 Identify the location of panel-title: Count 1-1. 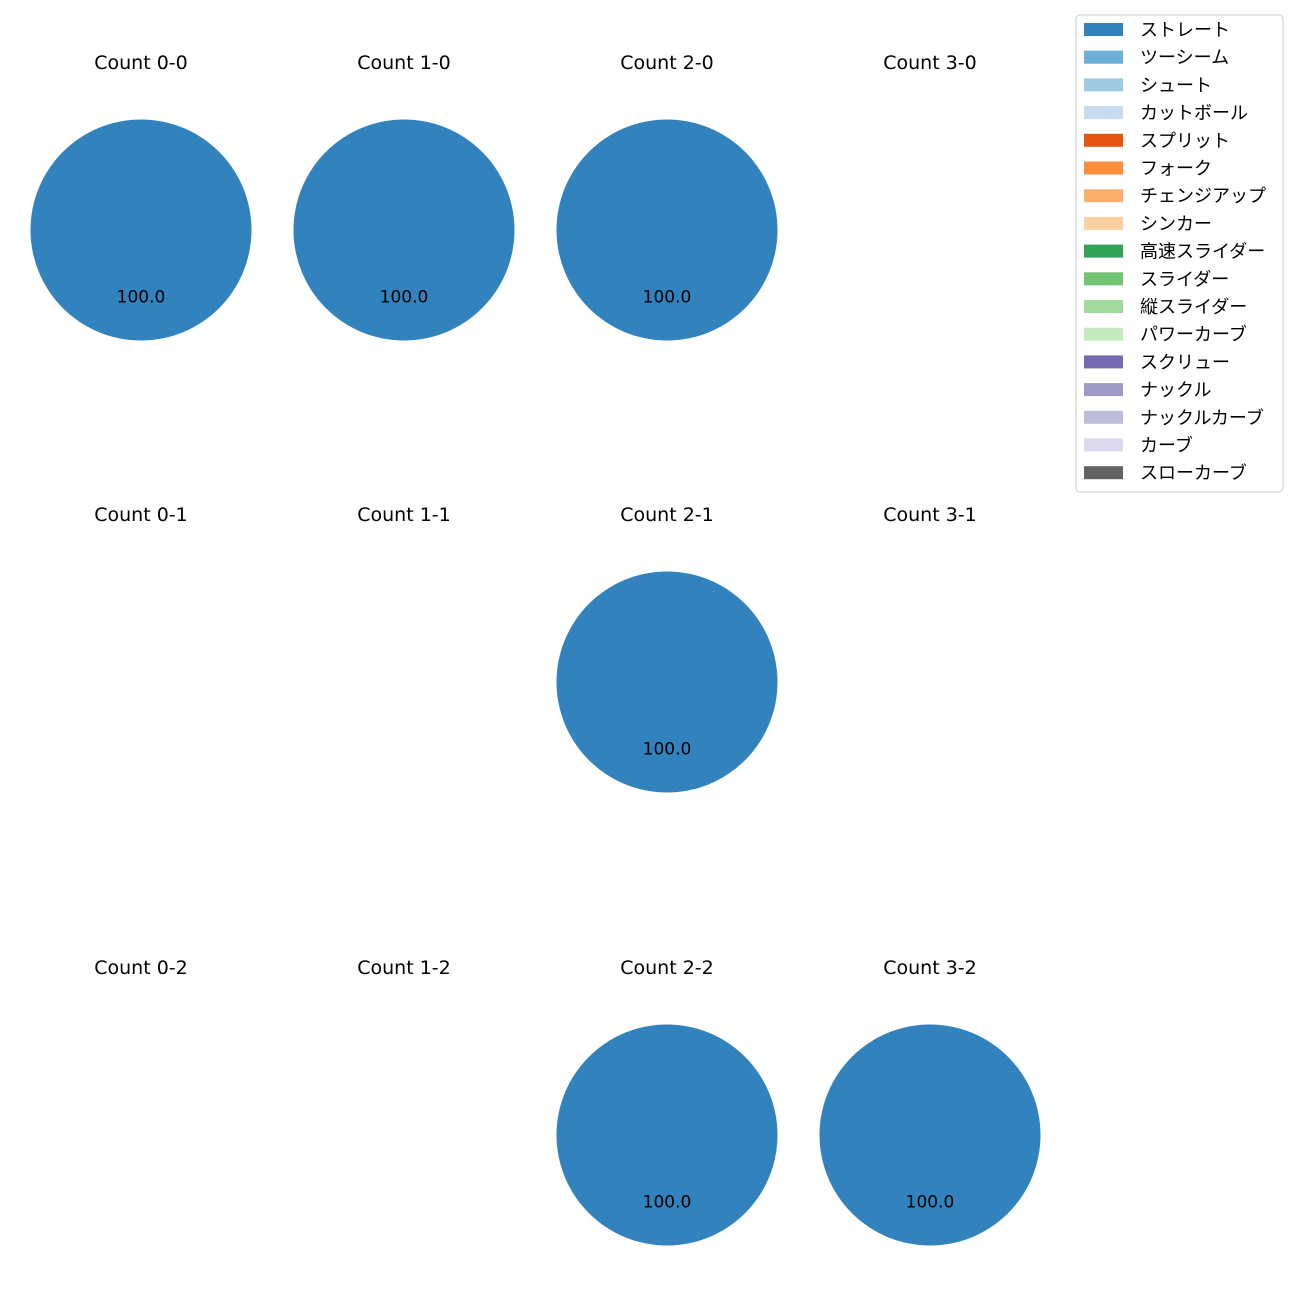
(404, 515).